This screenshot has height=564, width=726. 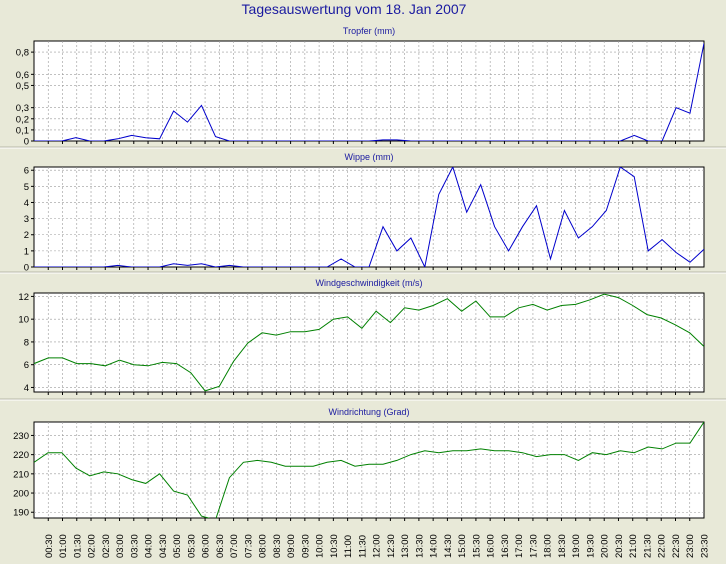 What do you see at coordinates (26, 342) in the screenshot?
I see `y-tick-label: 8` at bounding box center [26, 342].